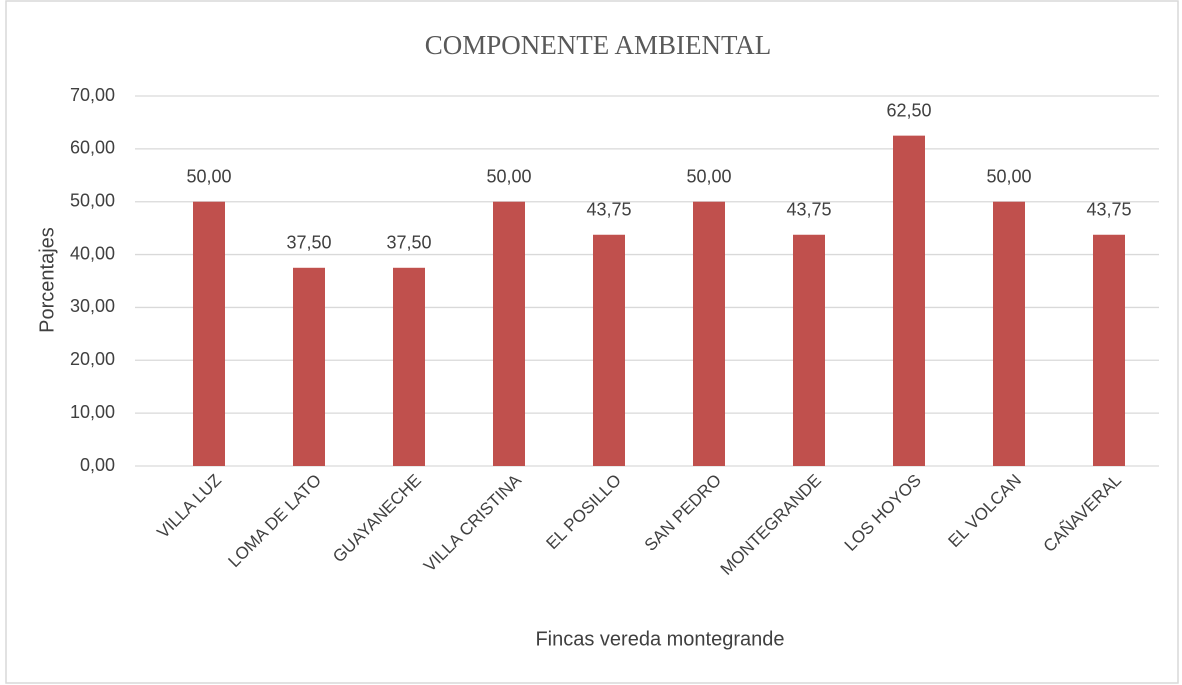 The width and height of the screenshot is (1182, 685). Describe the element at coordinates (92, 200) in the screenshot. I see `y-tick-label: 50,00` at that location.